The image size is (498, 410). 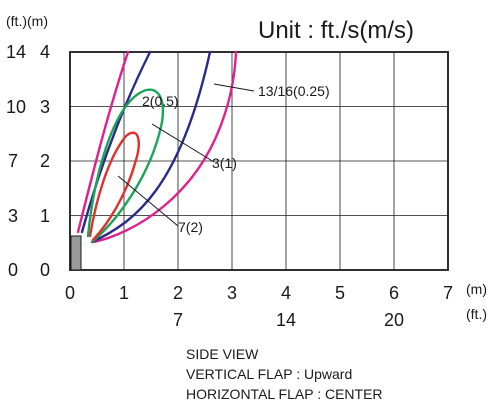 What do you see at coordinates (124, 293) in the screenshot?
I see `x-tick-m-1: 1` at bounding box center [124, 293].